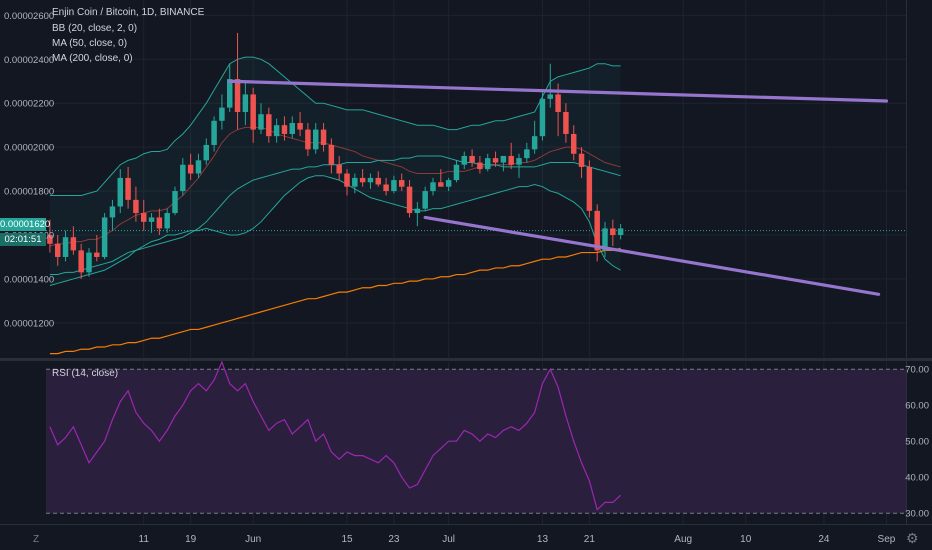 The image size is (932, 550). Describe the element at coordinates (29, 279) in the screenshot. I see `y-tick-label: 0.00001400` at that location.